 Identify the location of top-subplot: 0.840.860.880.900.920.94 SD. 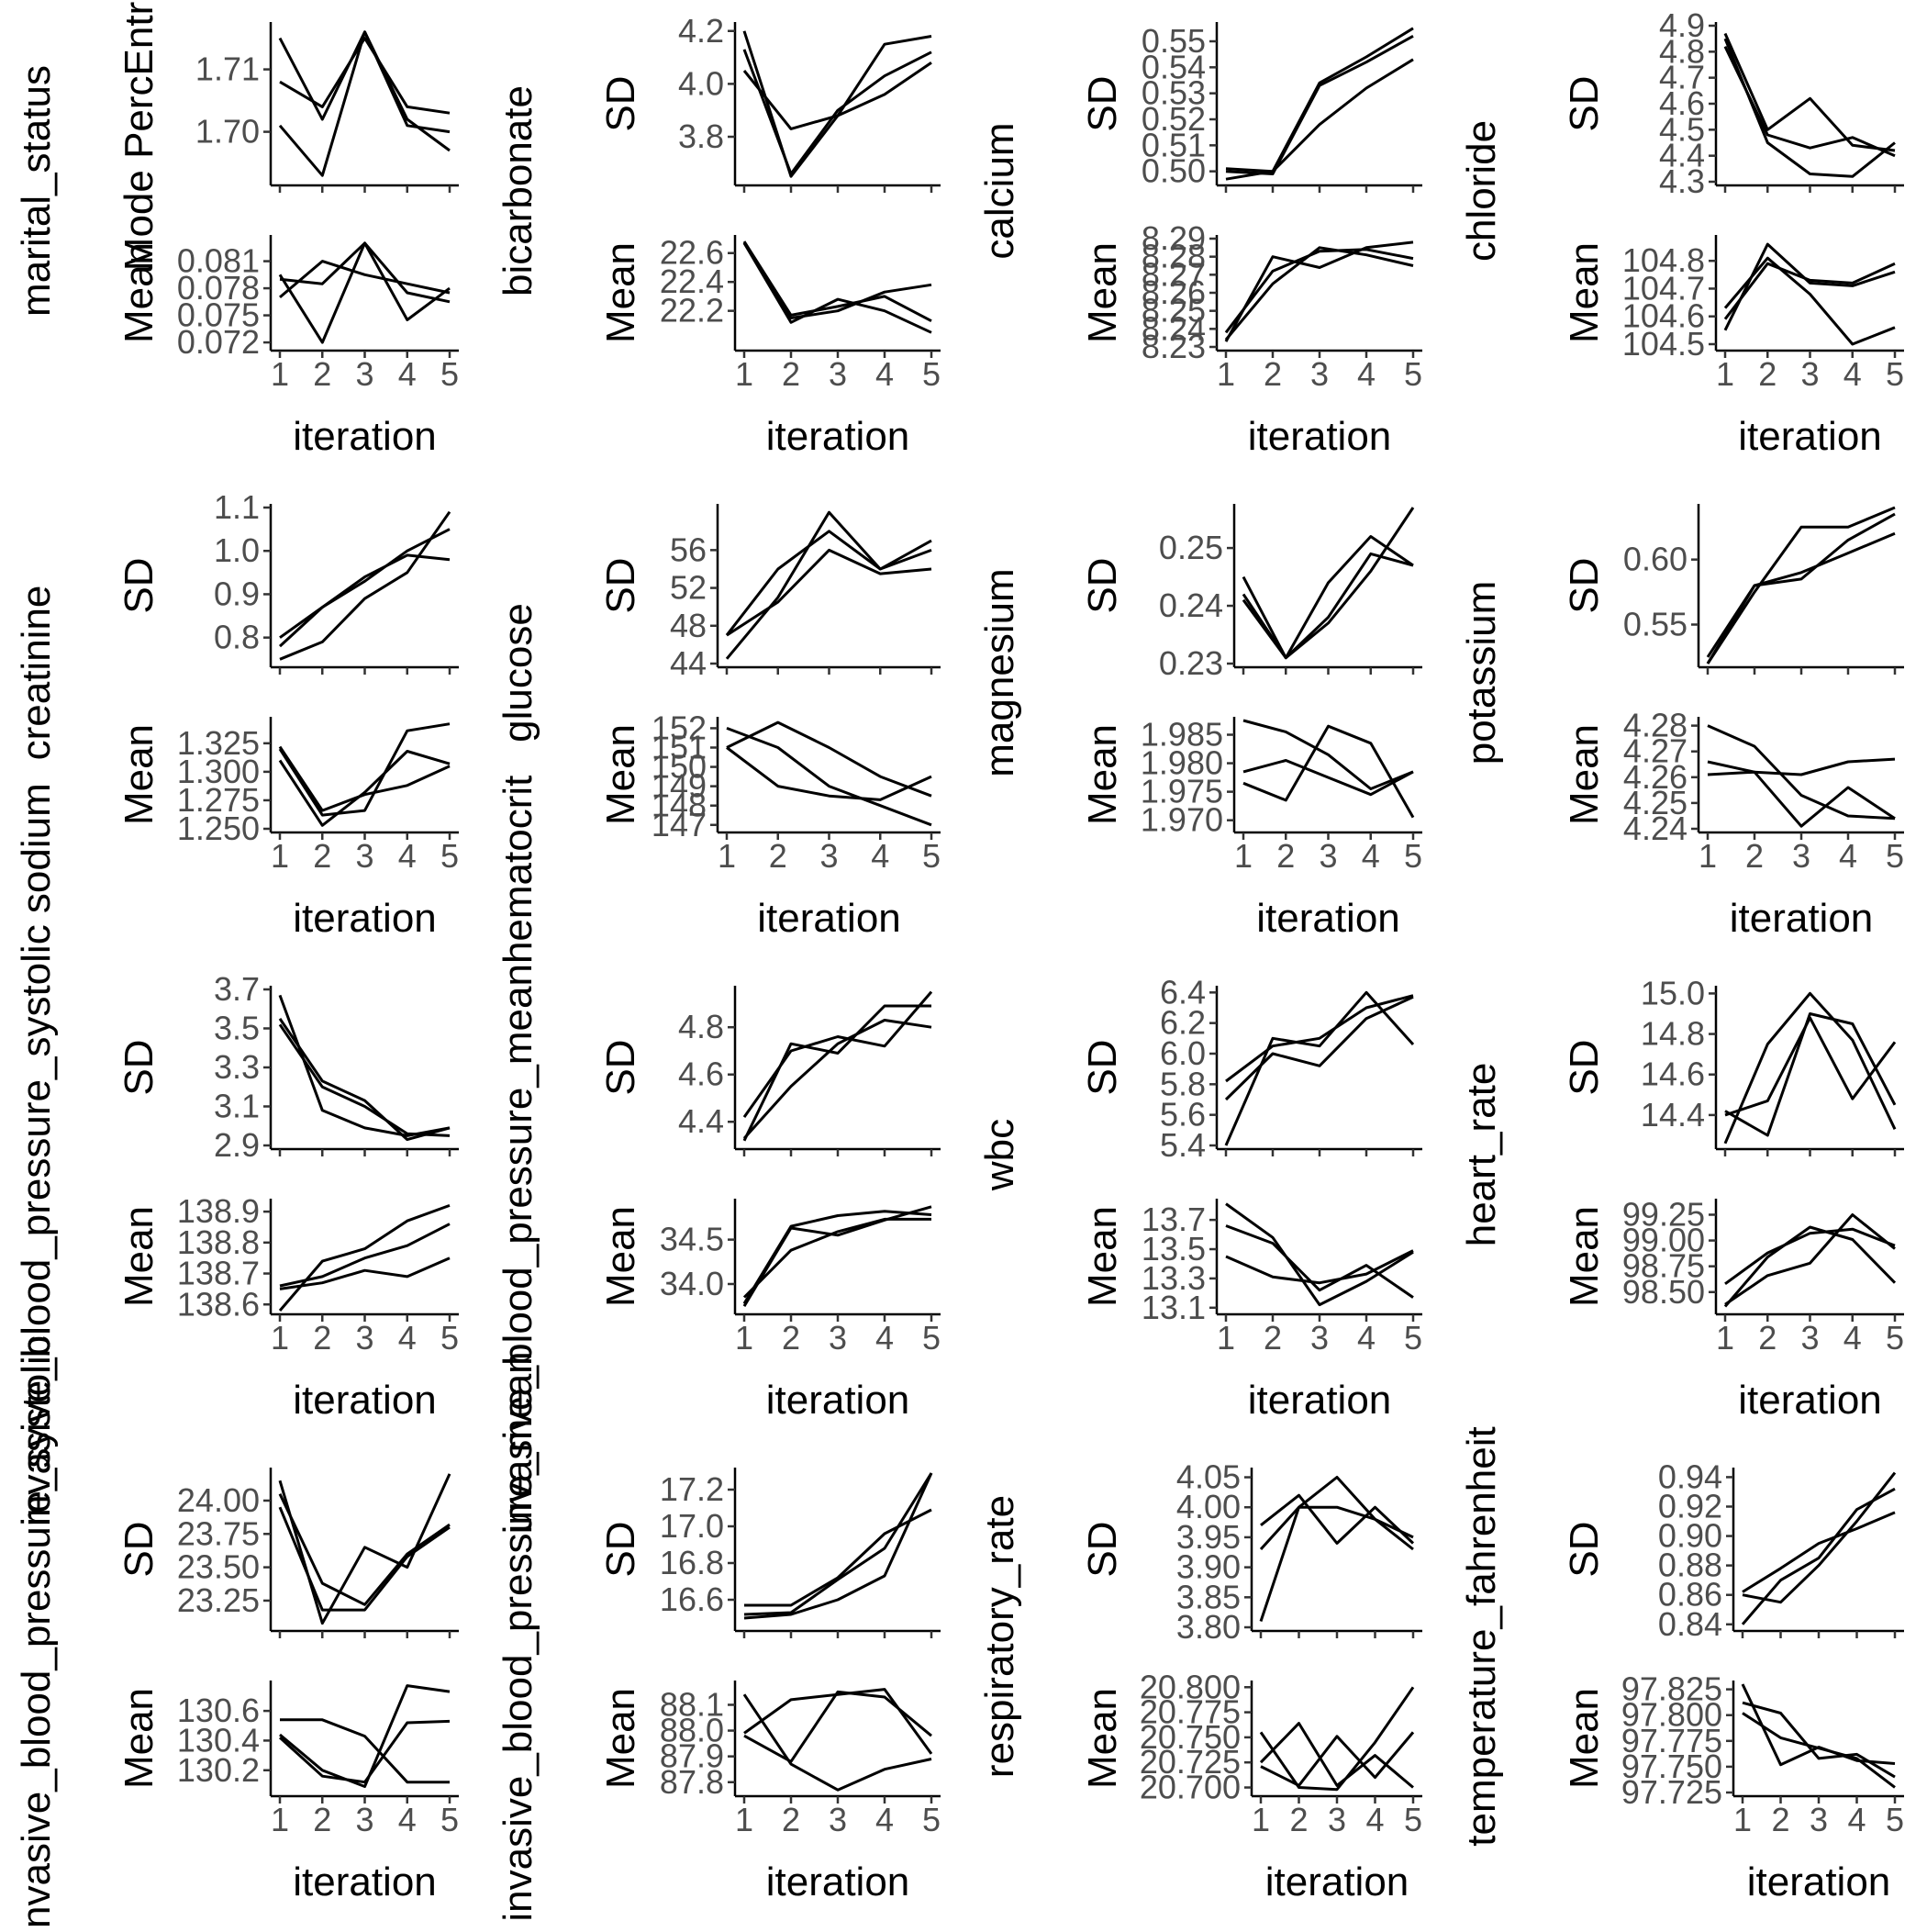
(1733, 1550).